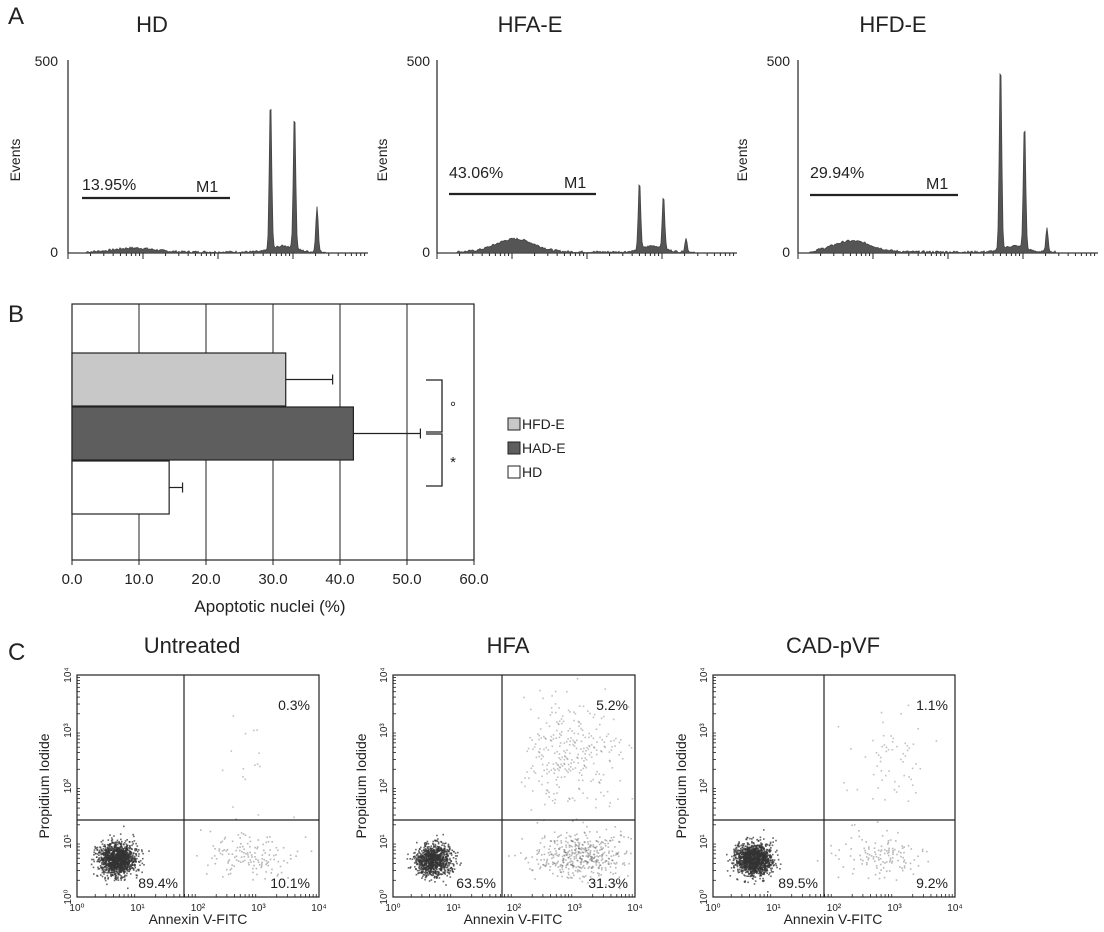 This screenshot has height=932, width=1104. I want to click on quadrant-upper-right: 1.1%, so click(932, 705).